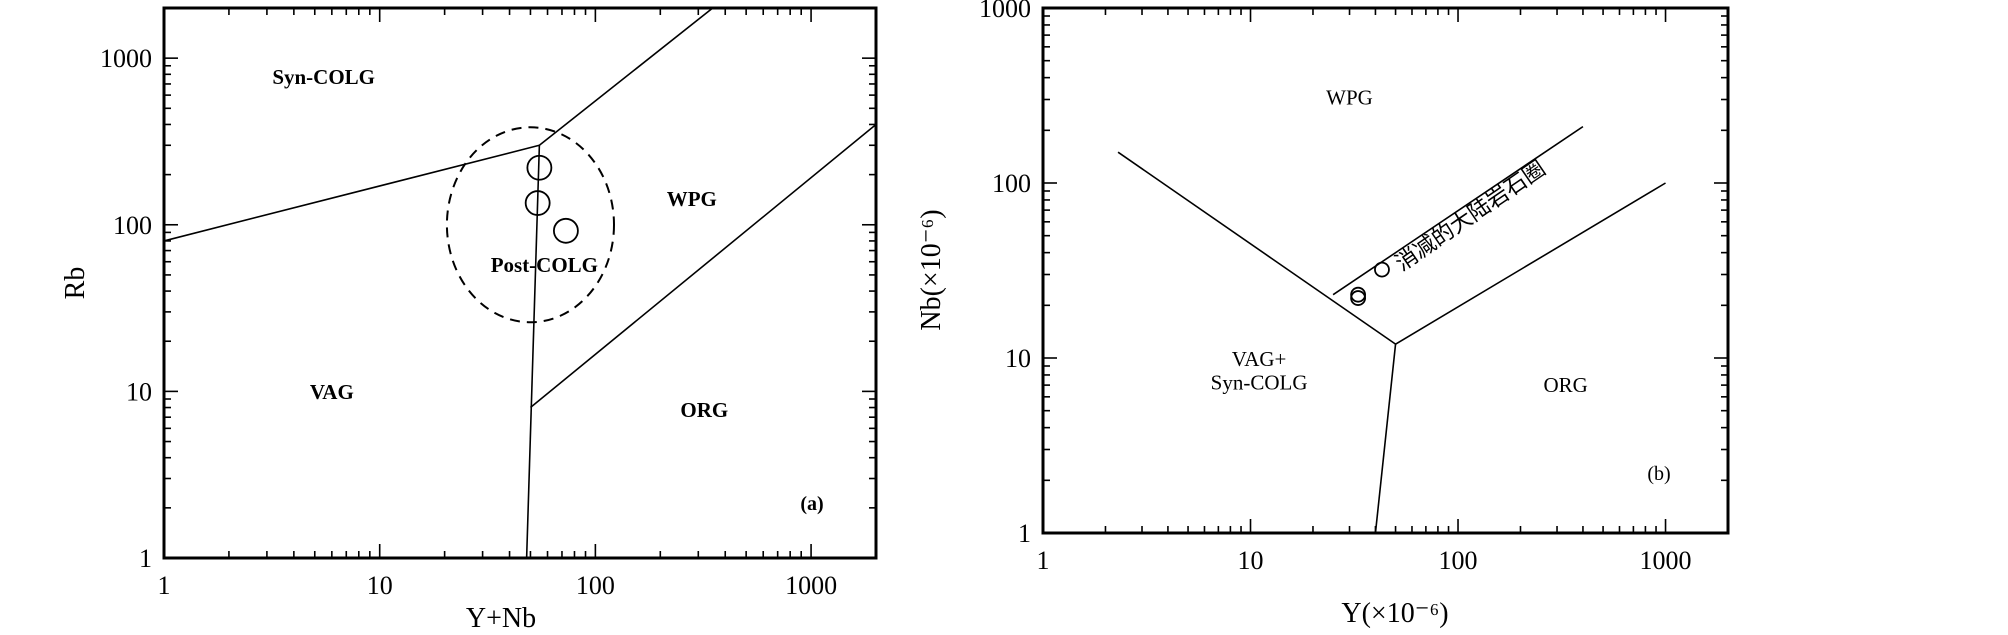 The height and width of the screenshot is (635, 2008). Describe the element at coordinates (164, 585) in the screenshot. I see `panel-a-x-tick-label: 1` at that location.